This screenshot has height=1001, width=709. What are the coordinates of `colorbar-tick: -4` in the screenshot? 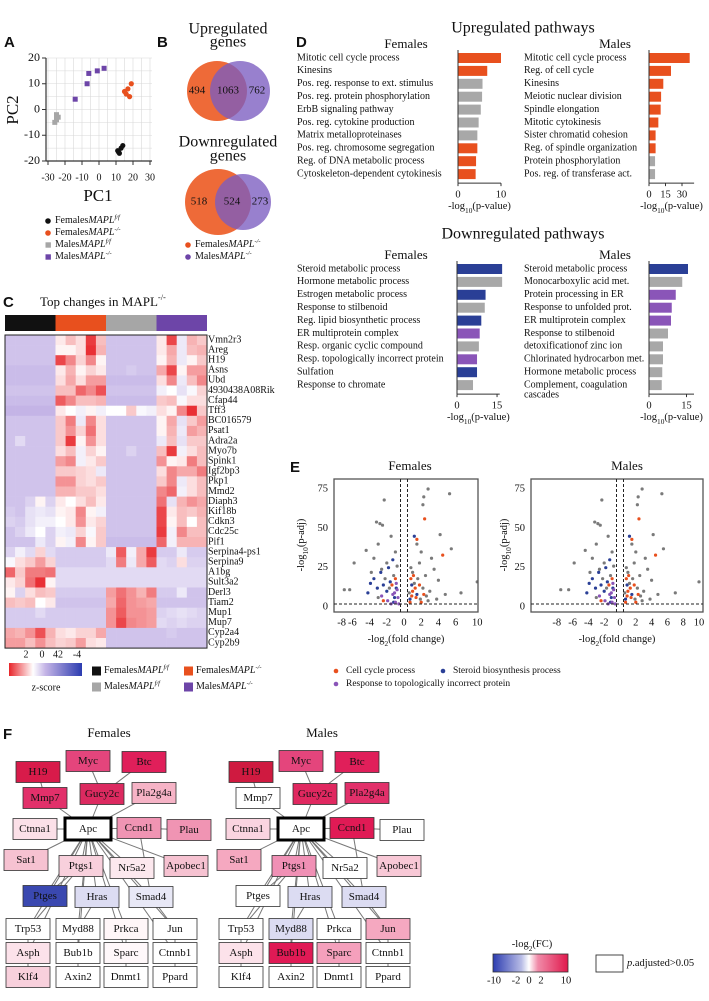 It's located at (77, 654).